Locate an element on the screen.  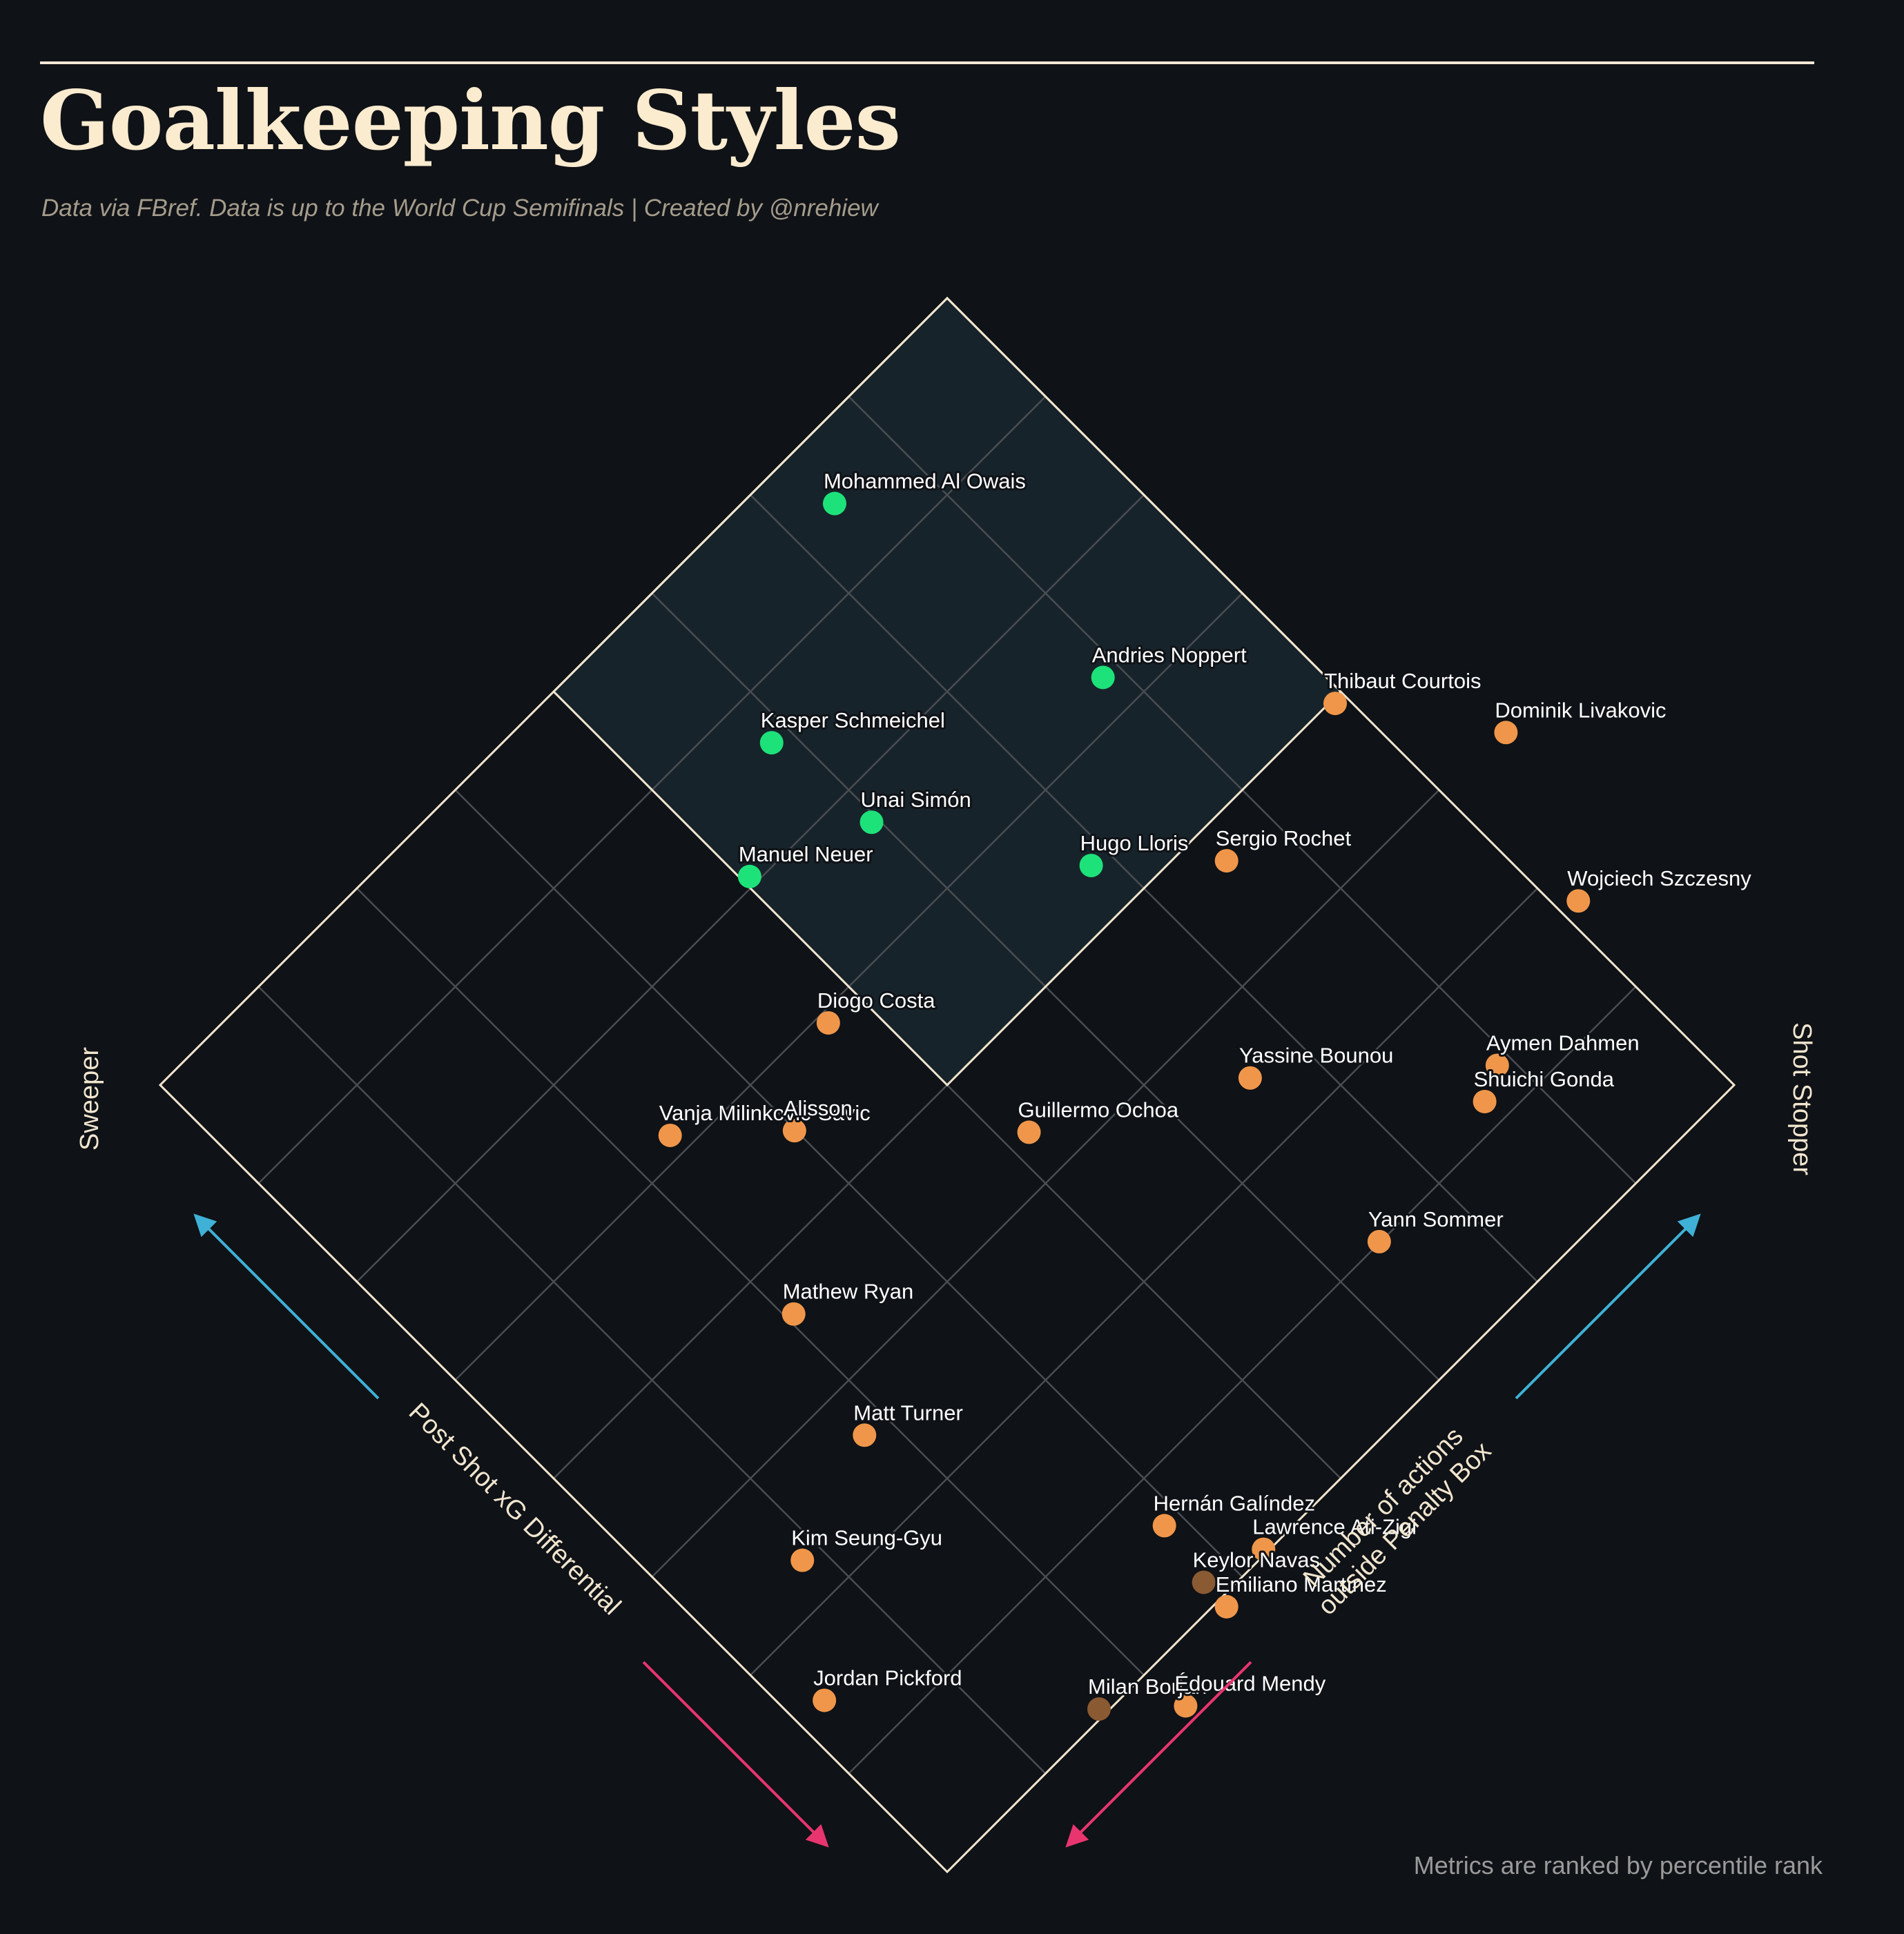
data-label: Édouard Mendy is located at coordinates (1249, 1683).